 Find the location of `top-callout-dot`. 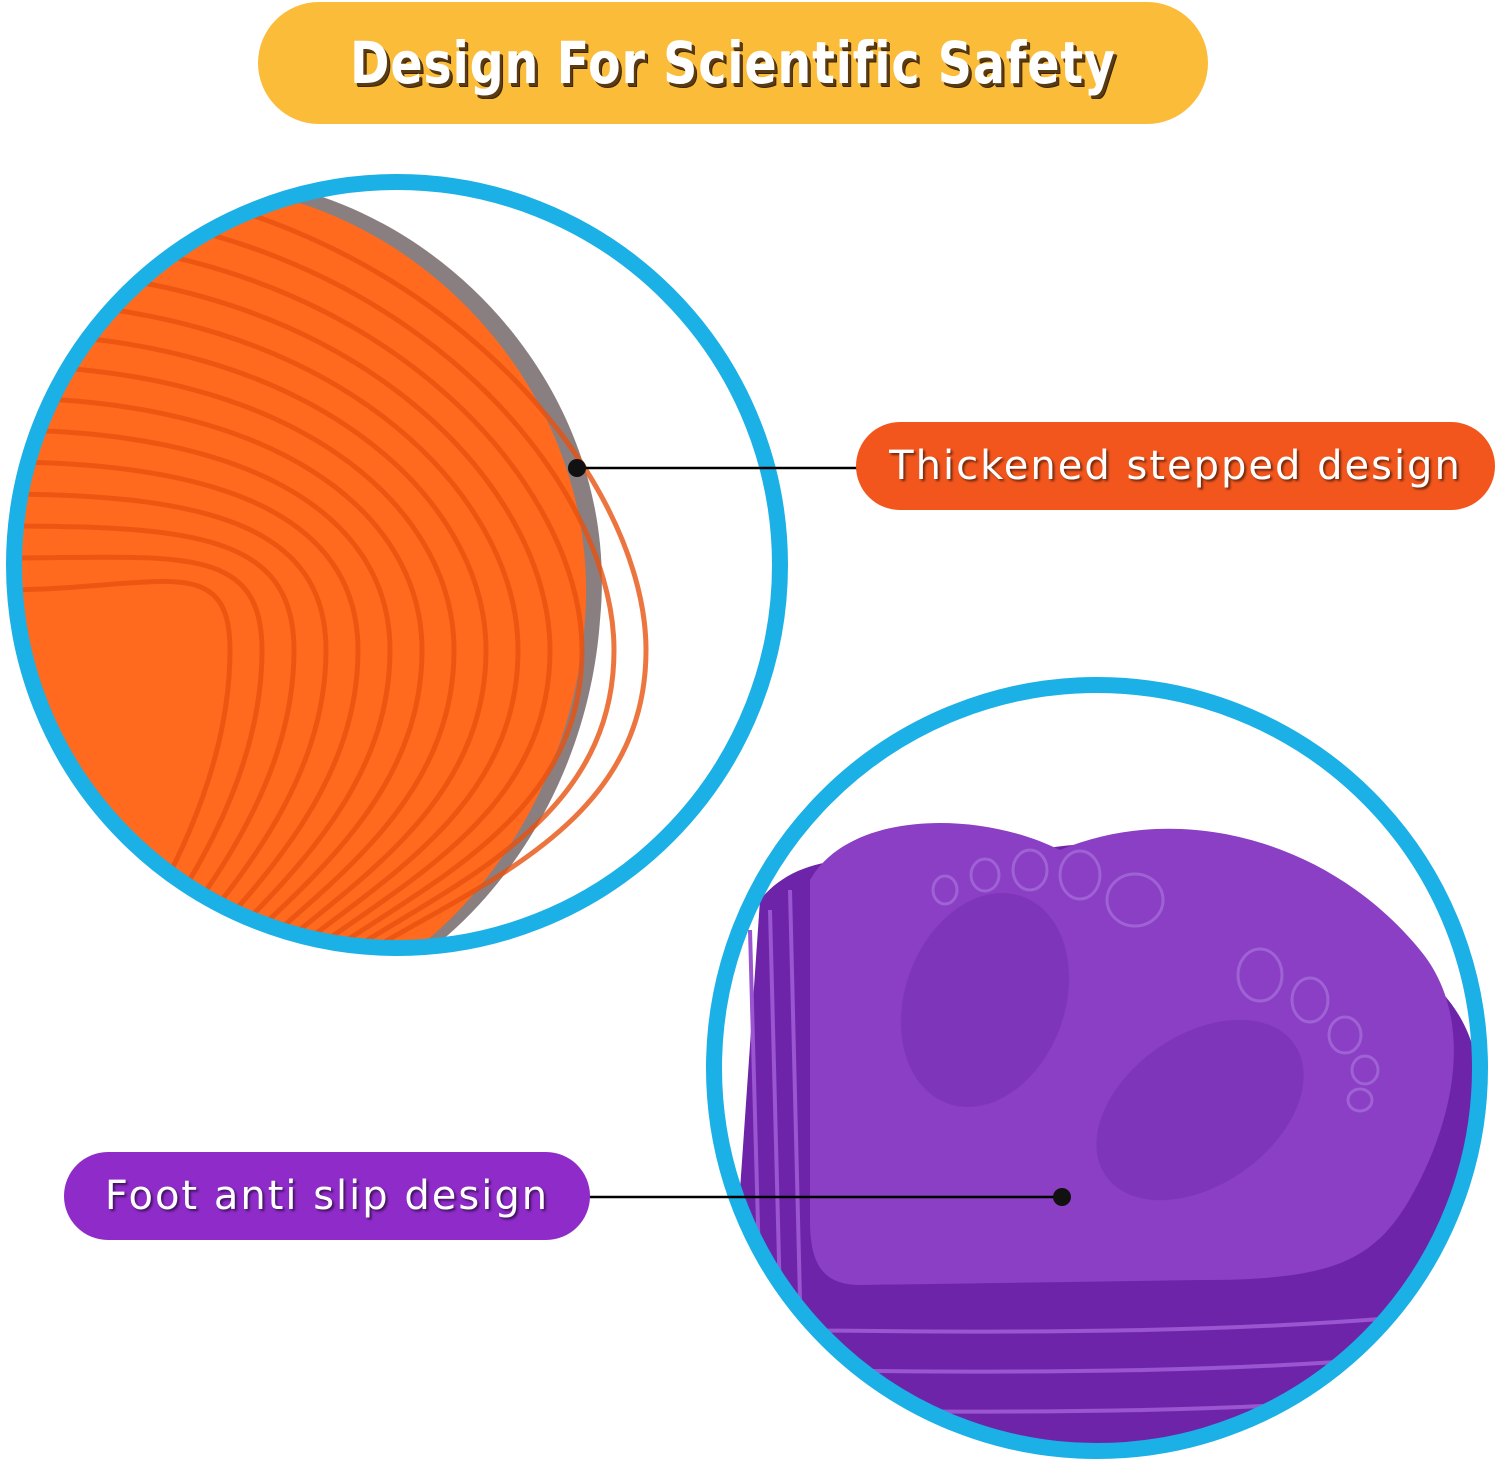

top-callout-dot is located at coordinates (577, 468).